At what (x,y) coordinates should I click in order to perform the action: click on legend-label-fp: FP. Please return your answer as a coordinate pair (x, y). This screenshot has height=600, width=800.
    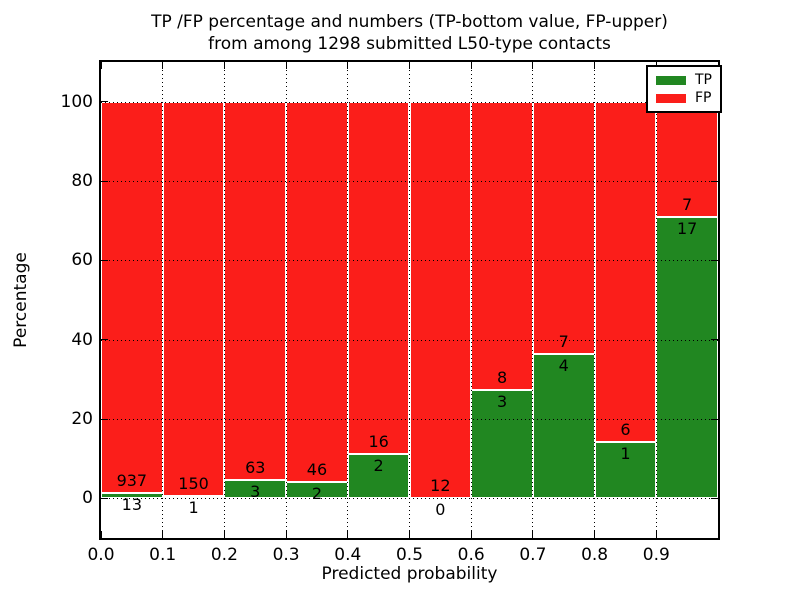
    Looking at the image, I should click on (703, 98).